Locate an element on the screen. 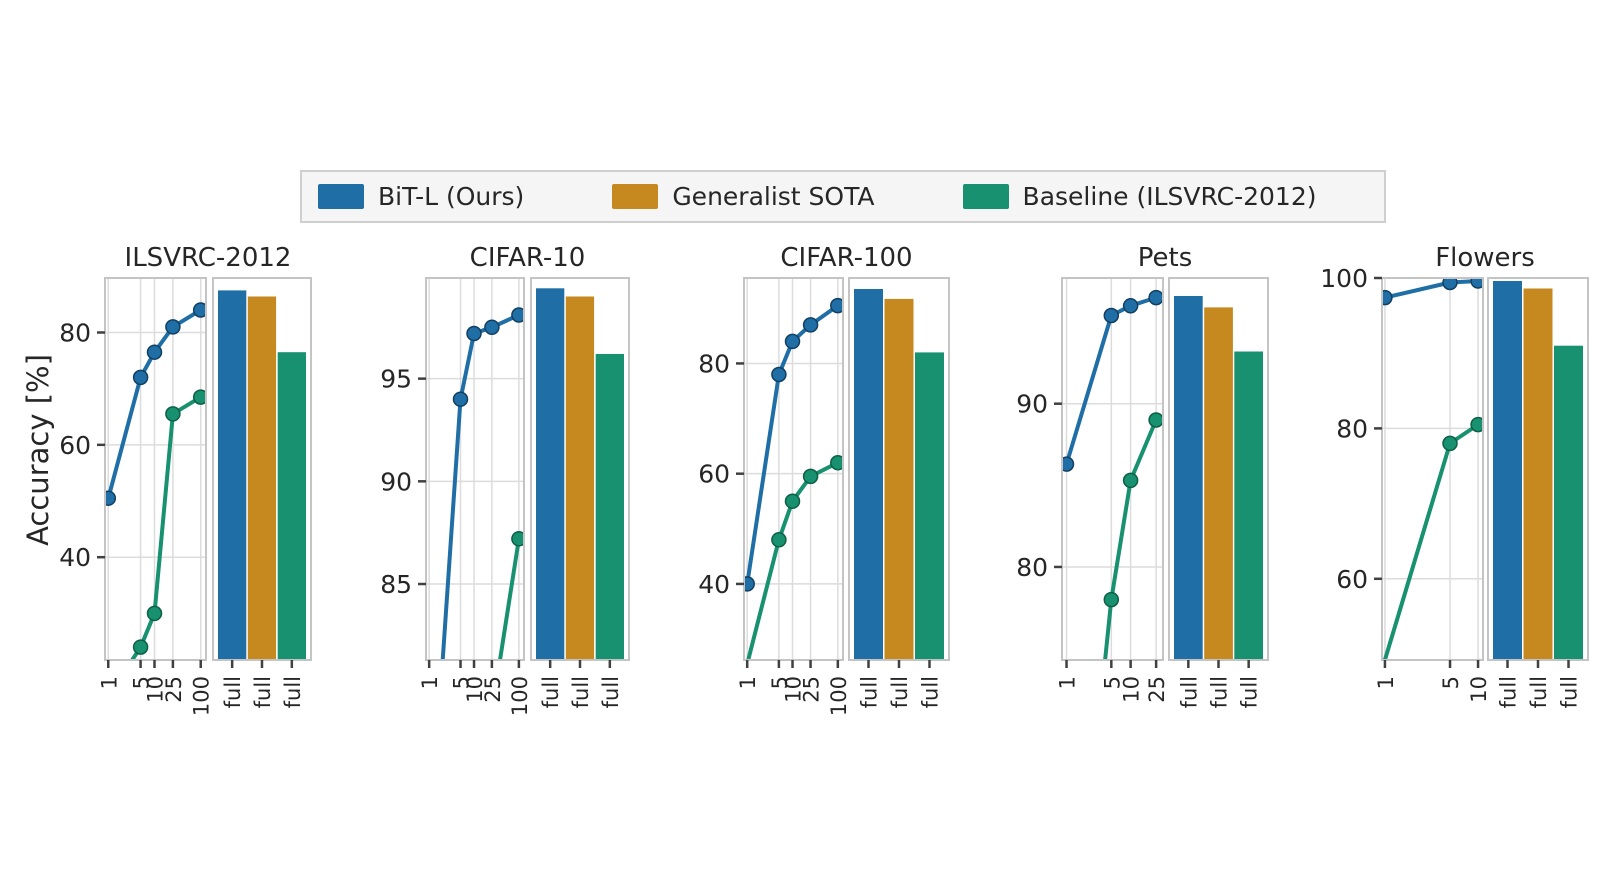 This screenshot has width=1600, height=891. y-axis-label: Accuracy [%] is located at coordinates (38, 450).